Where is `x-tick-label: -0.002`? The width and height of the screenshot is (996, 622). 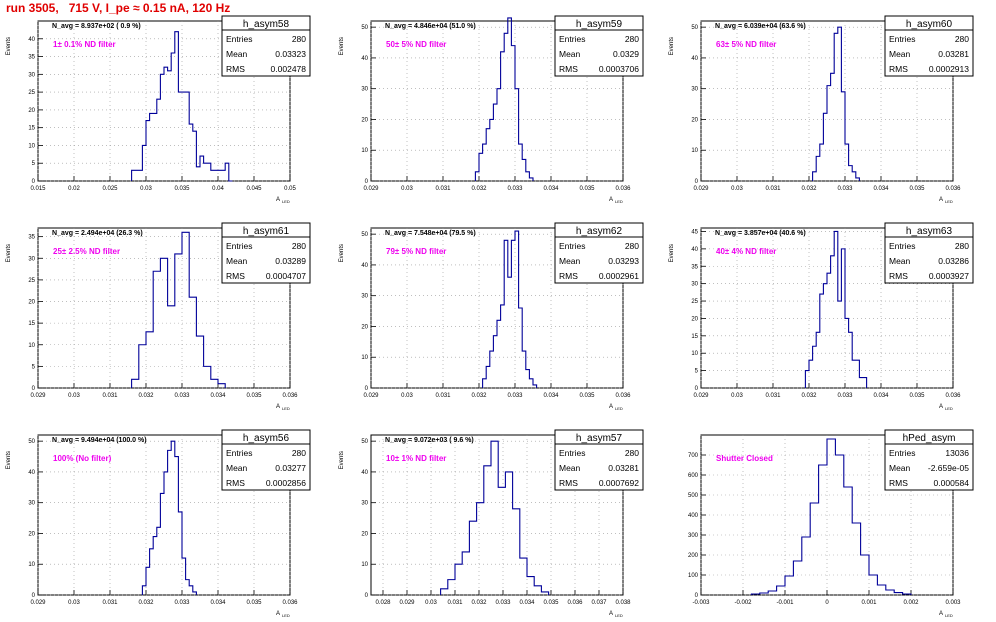
x-tick-label: -0.002 is located at coordinates (743, 603).